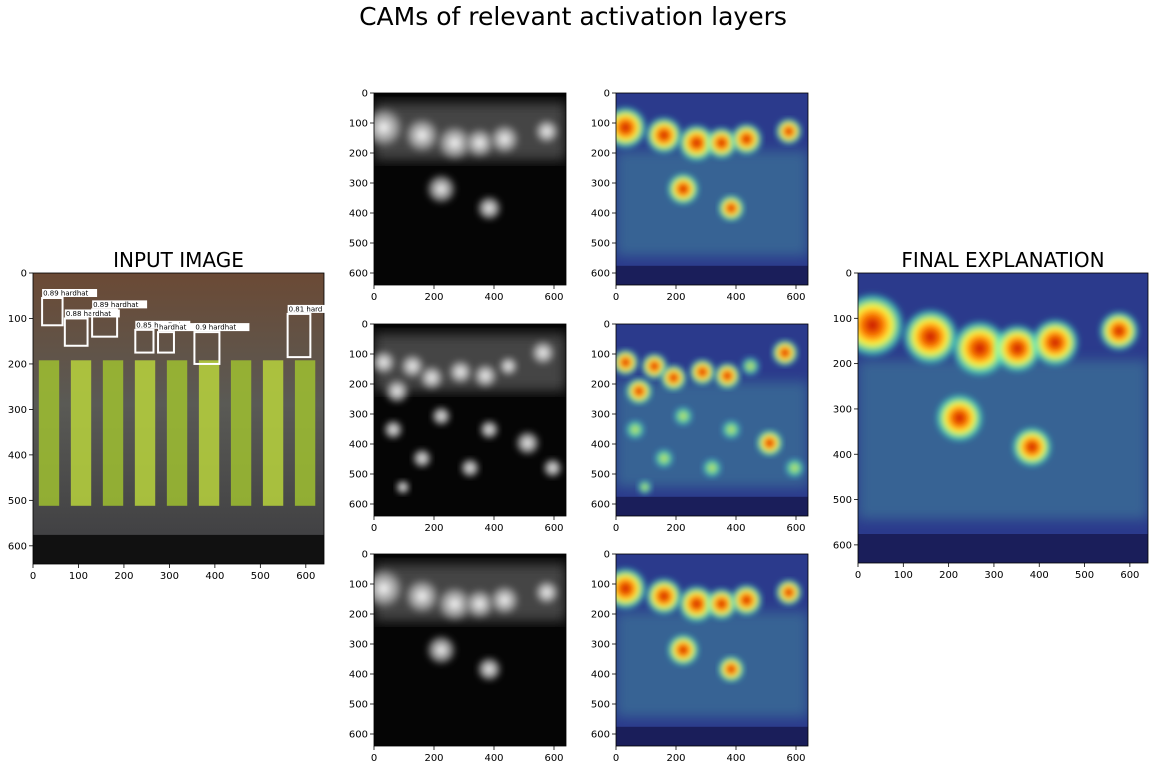  I want to click on overlay-scene, so click(1003, 440).